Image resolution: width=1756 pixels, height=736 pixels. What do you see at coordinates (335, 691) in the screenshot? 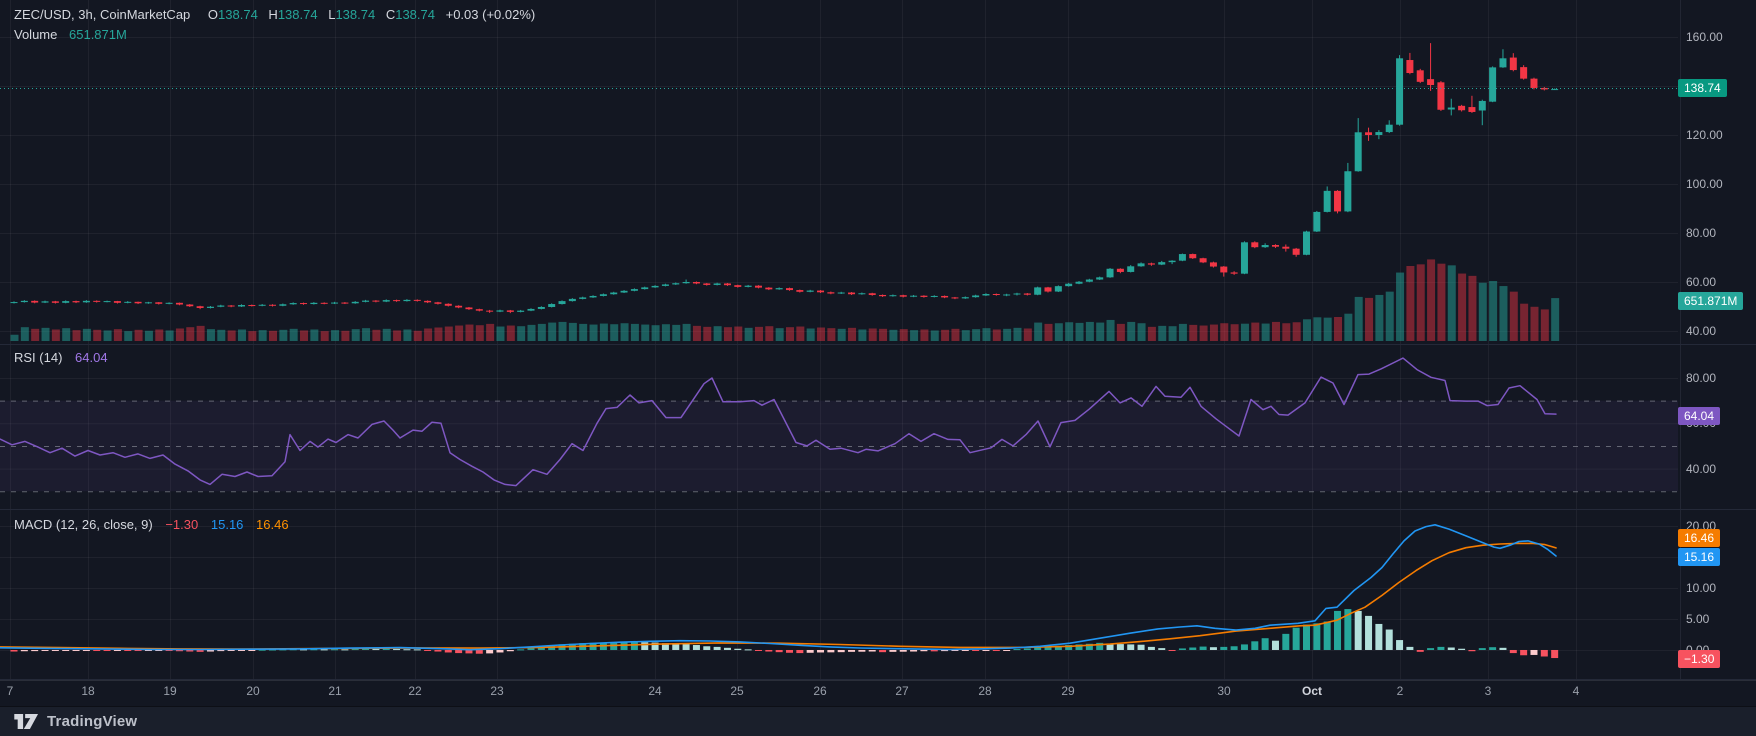
I see `time-axis-label: 21` at bounding box center [335, 691].